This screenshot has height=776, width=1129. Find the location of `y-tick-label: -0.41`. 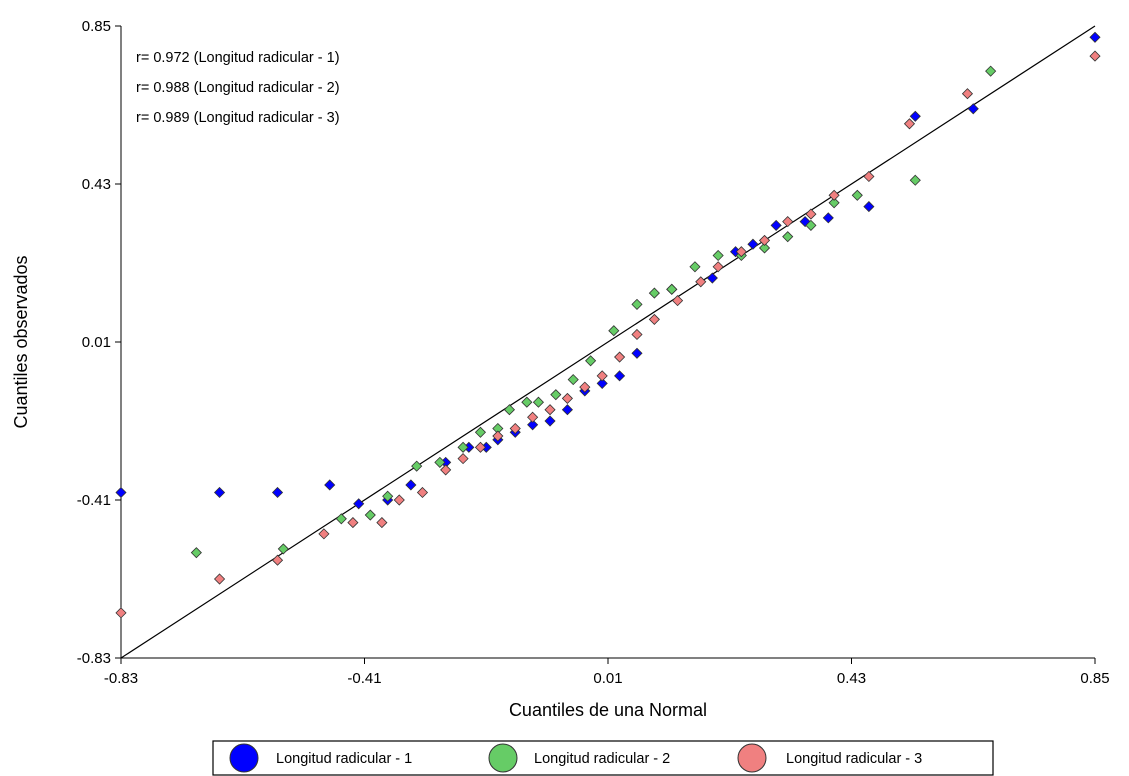

y-tick-label: -0.41 is located at coordinates (94, 500).